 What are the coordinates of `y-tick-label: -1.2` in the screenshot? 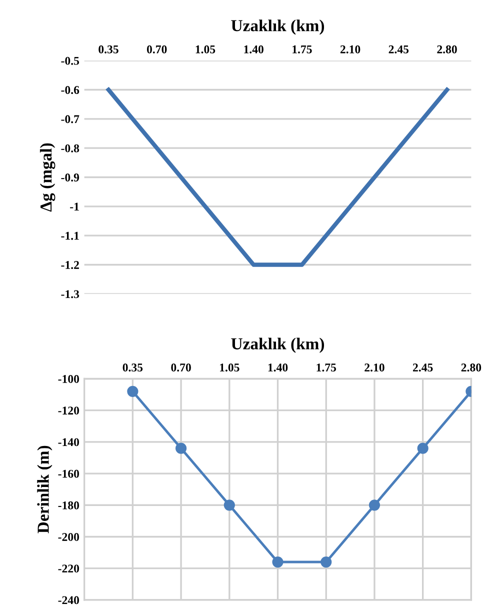 It's located at (70, 265).